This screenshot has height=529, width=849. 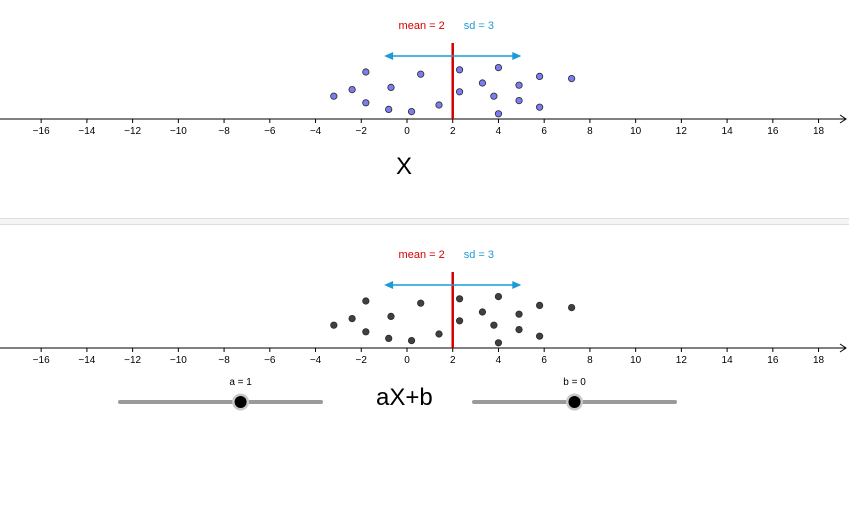 I want to click on top-mean-label: mean = 2, so click(x=422, y=26).